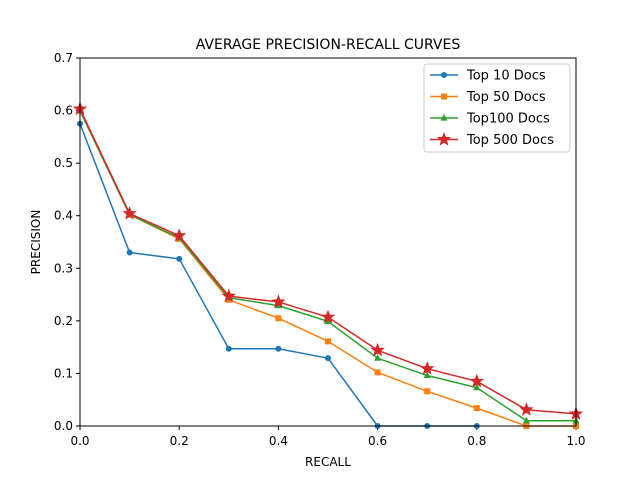  What do you see at coordinates (328, 45) in the screenshot?
I see `chart-title: AVERAGE PRECISION-RECALL CURVES` at bounding box center [328, 45].